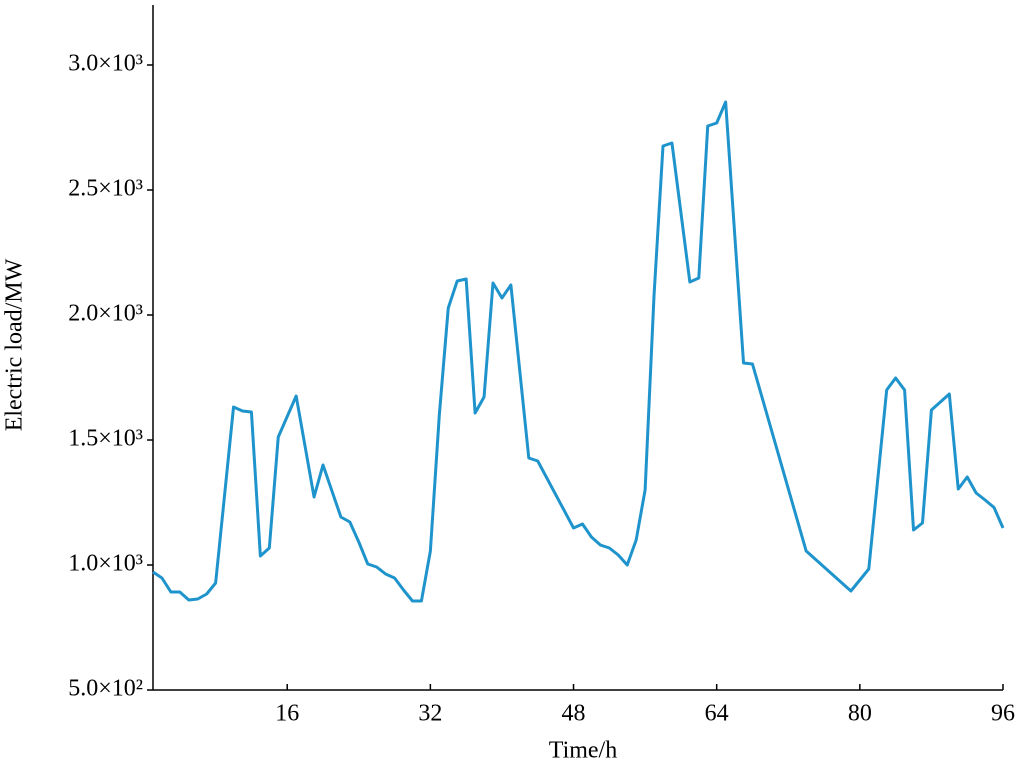  Describe the element at coordinates (717, 714) in the screenshot. I see `x-tick-label: 64` at that location.